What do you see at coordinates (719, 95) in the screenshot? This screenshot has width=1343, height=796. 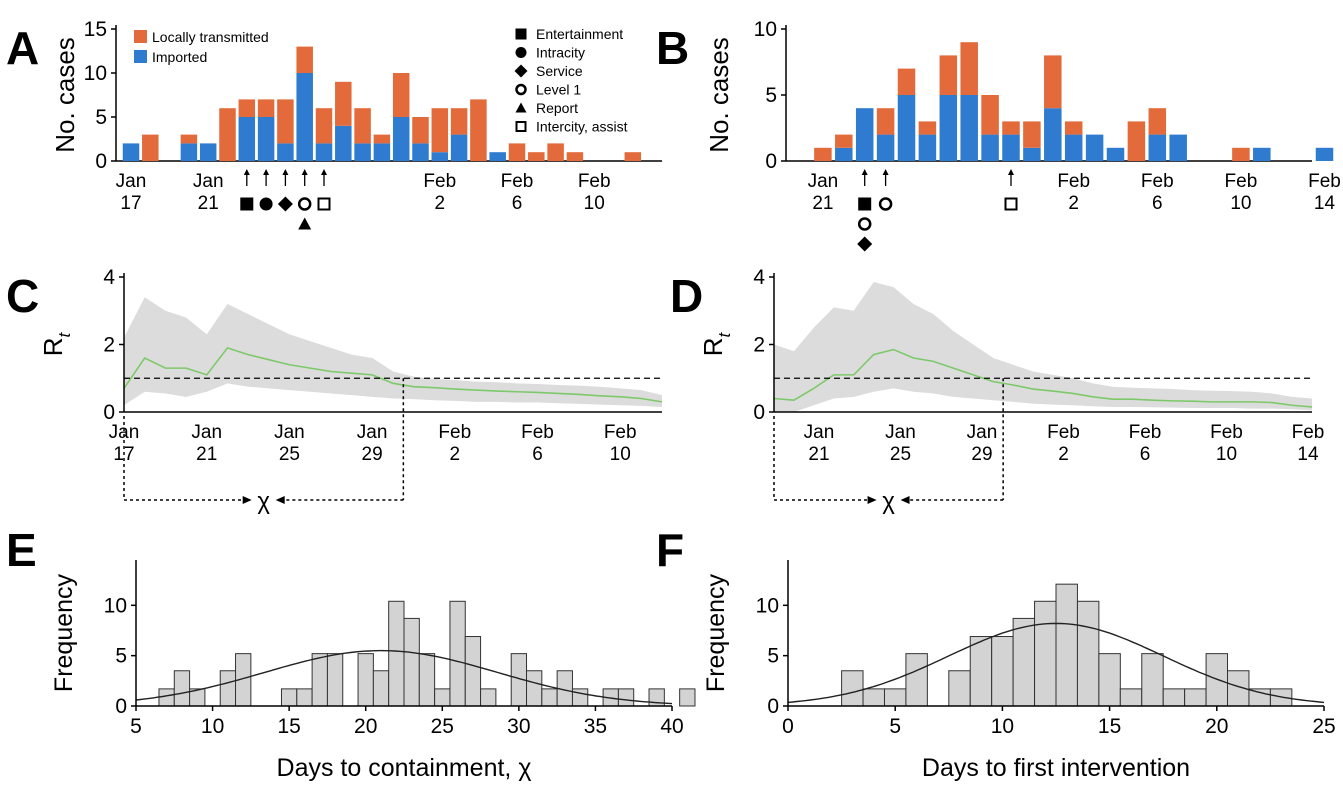 I see `y-axis-label: No. cases` at bounding box center [719, 95].